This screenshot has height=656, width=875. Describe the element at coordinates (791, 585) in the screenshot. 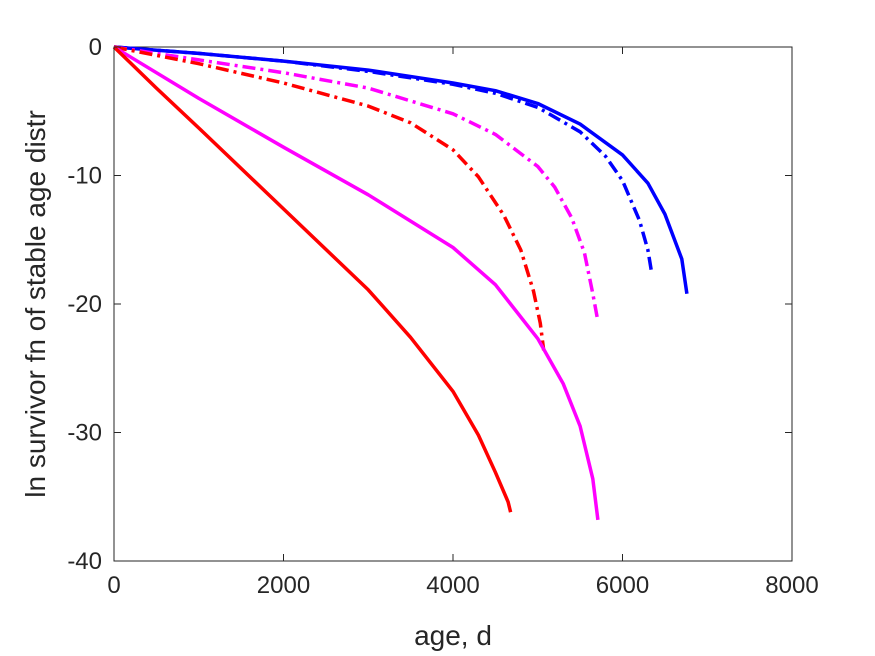

I see `x-tick-label: 8000` at that location.